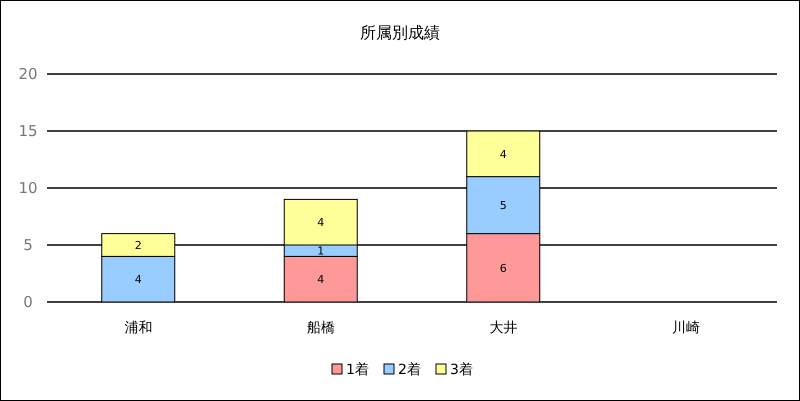 The width and height of the screenshot is (800, 401). Describe the element at coordinates (357, 370) in the screenshot. I see `legend-label: 1着` at that location.